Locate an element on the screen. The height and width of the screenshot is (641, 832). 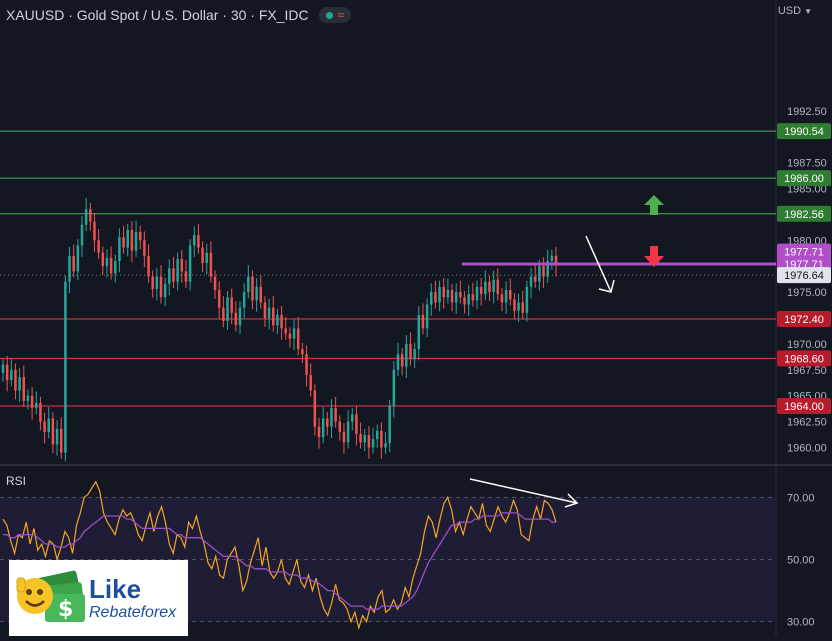
red-down-arrow-icon is located at coordinates (654, 256).